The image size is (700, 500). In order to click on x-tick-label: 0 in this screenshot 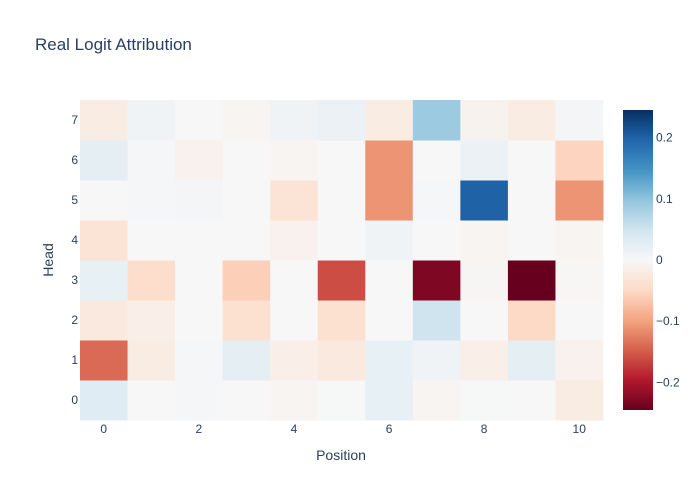, I will do `click(103, 429)`.